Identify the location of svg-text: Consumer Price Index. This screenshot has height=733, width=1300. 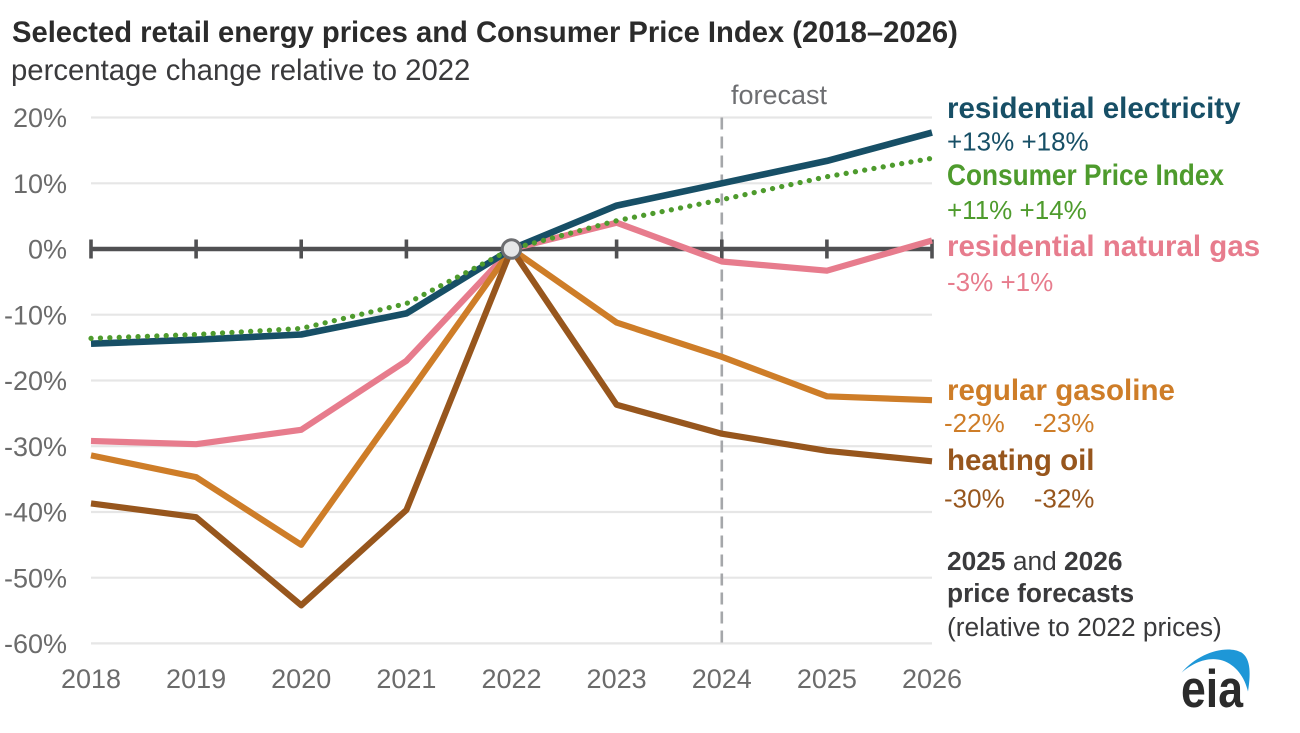
(1086, 175).